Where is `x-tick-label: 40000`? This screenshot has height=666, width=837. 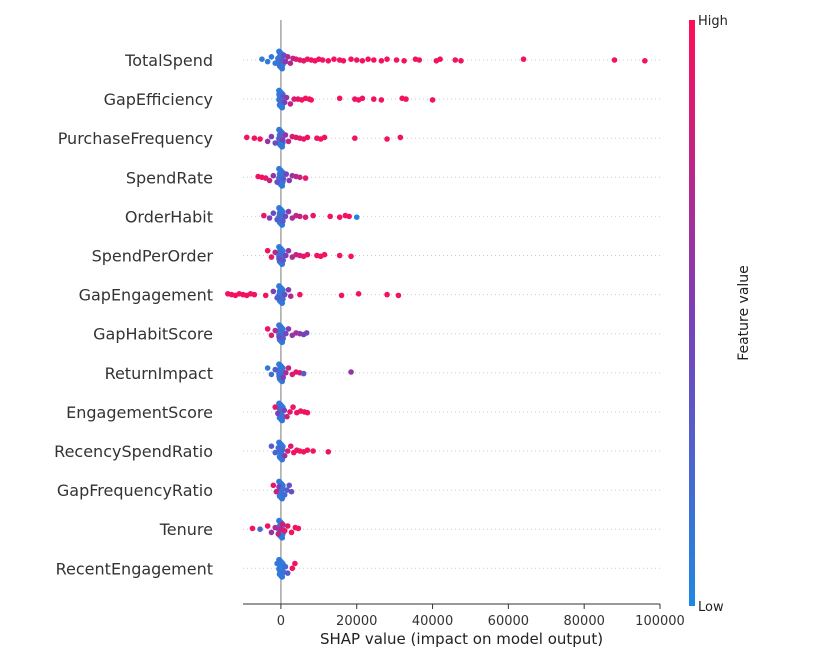 x-tick-label: 40000 is located at coordinates (432, 621).